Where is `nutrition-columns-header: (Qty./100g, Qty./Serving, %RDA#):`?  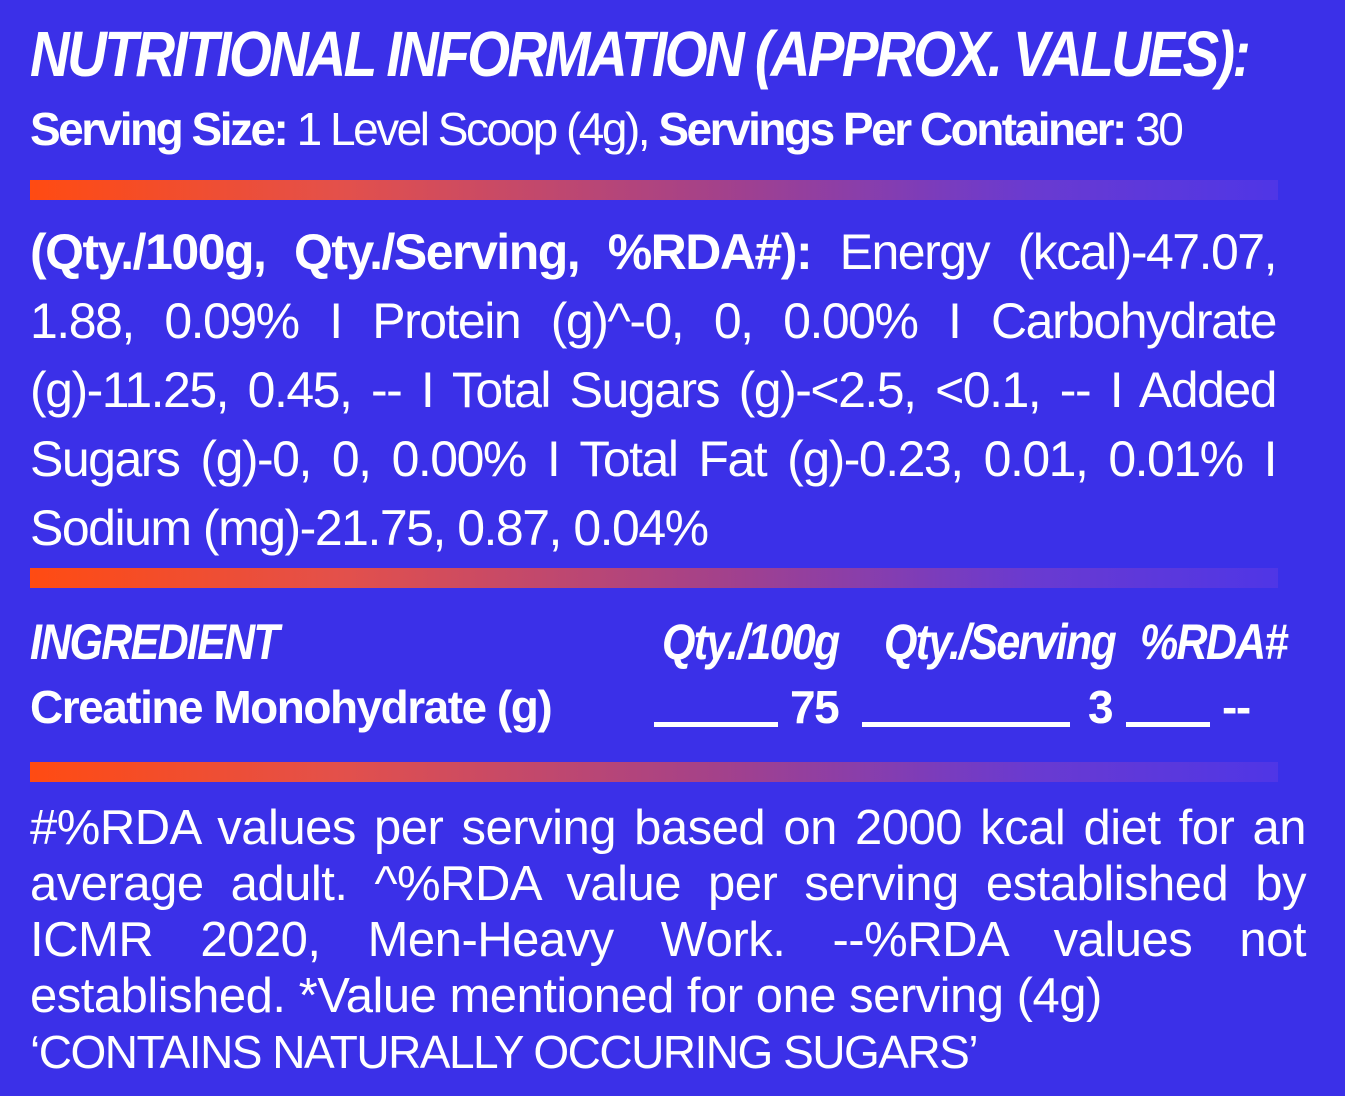 nutrition-columns-header: (Qty./100g, Qty./Serving, %RDA#): is located at coordinates (421, 252).